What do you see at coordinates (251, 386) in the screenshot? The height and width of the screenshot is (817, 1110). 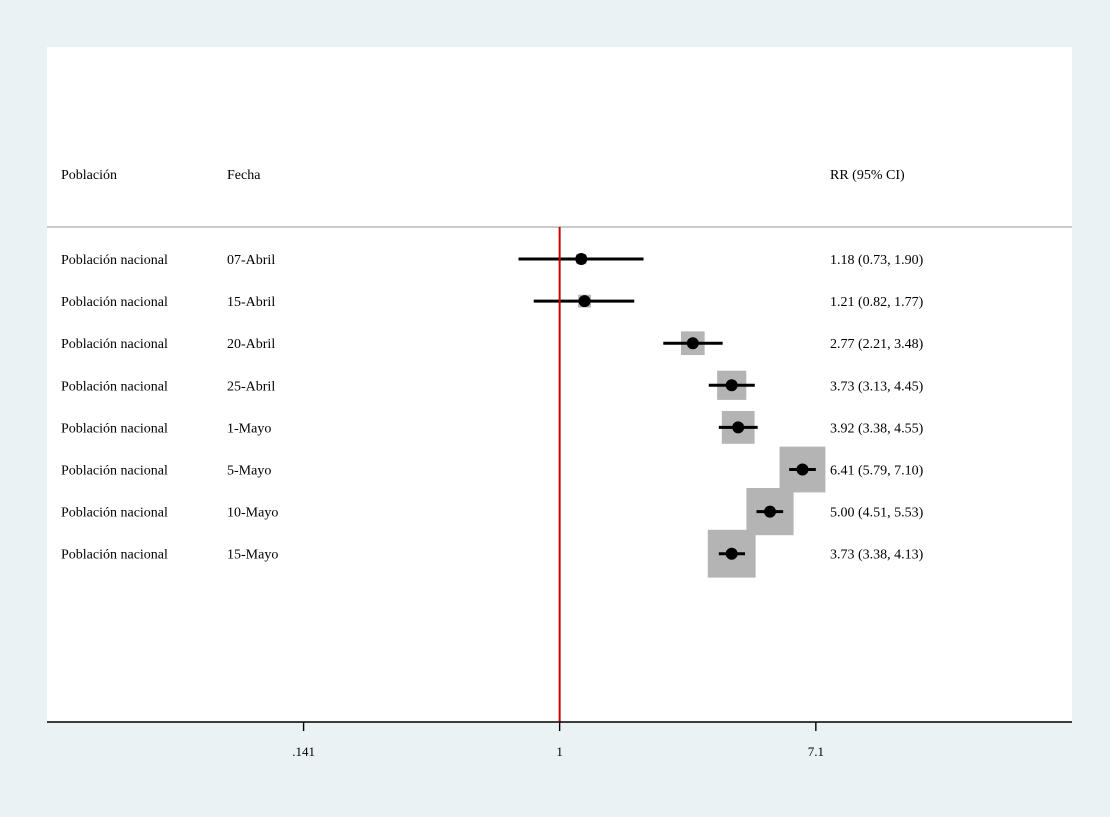 I see `row-date-label: 25-Abril` at bounding box center [251, 386].